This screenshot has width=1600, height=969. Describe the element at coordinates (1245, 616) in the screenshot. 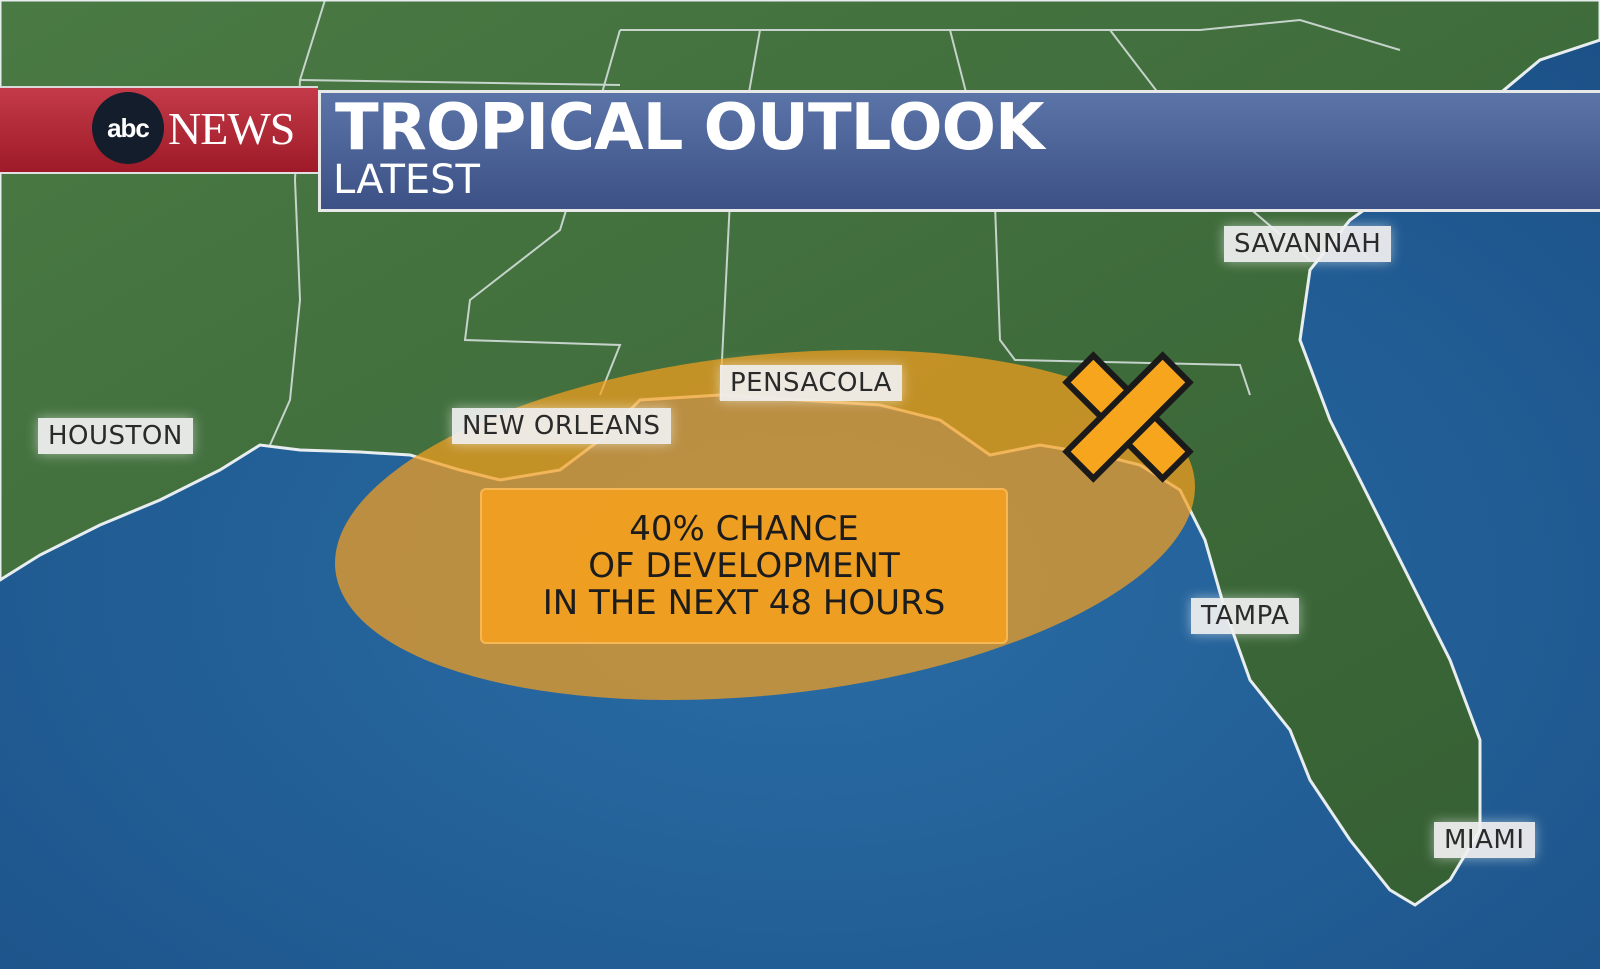

I see `city-label-tampa: TAMPA` at that location.